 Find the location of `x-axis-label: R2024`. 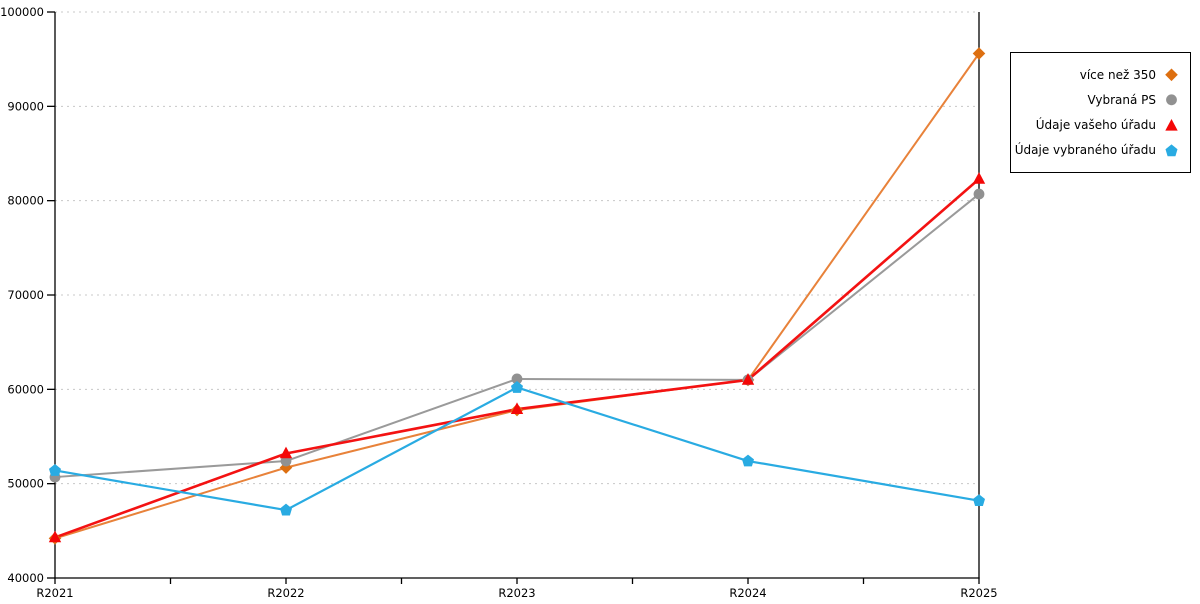

x-axis-label: R2024 is located at coordinates (747, 593).